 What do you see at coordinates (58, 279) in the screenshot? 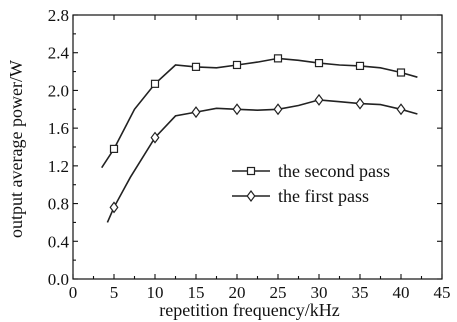
I see `y-tick-label: 0.0` at bounding box center [58, 279].